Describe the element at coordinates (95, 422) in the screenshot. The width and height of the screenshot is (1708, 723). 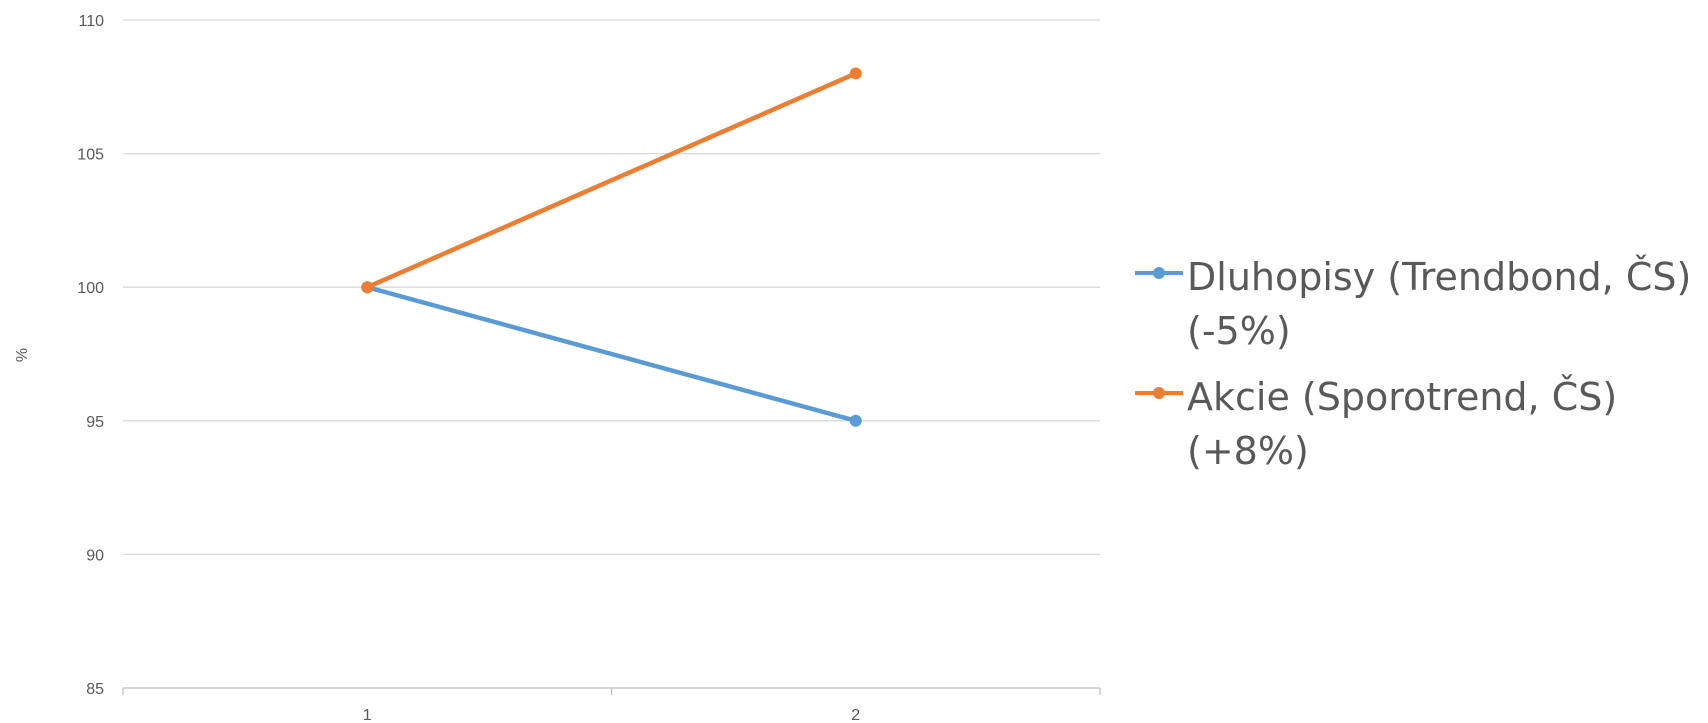
I see `y-tick-label: 95` at that location.